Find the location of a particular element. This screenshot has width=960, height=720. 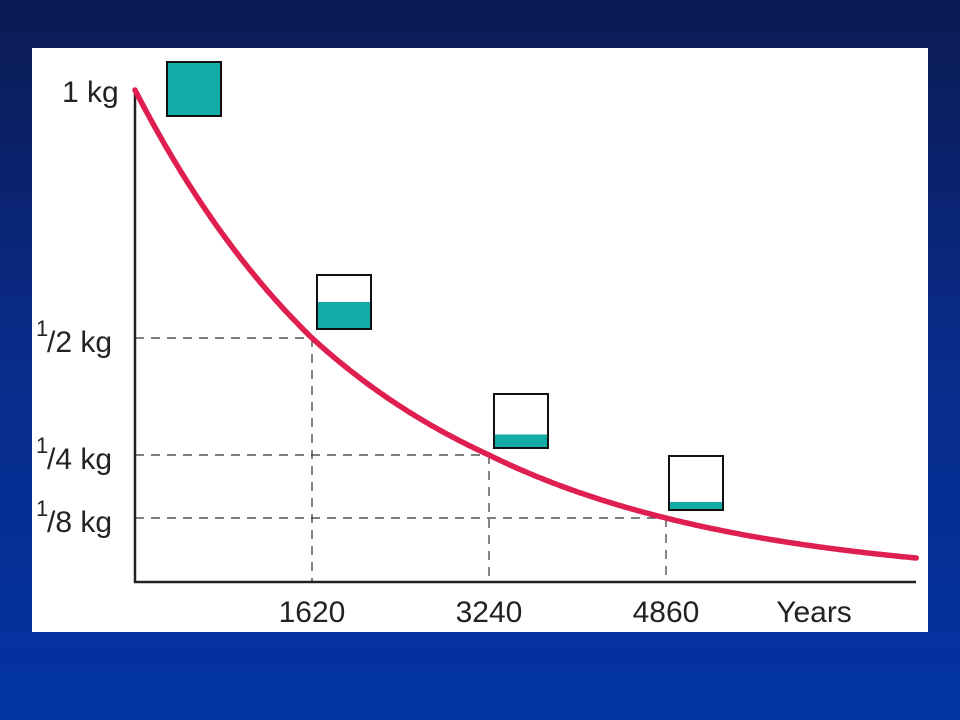

x-tick-label-1620: 1620 is located at coordinates (312, 612).